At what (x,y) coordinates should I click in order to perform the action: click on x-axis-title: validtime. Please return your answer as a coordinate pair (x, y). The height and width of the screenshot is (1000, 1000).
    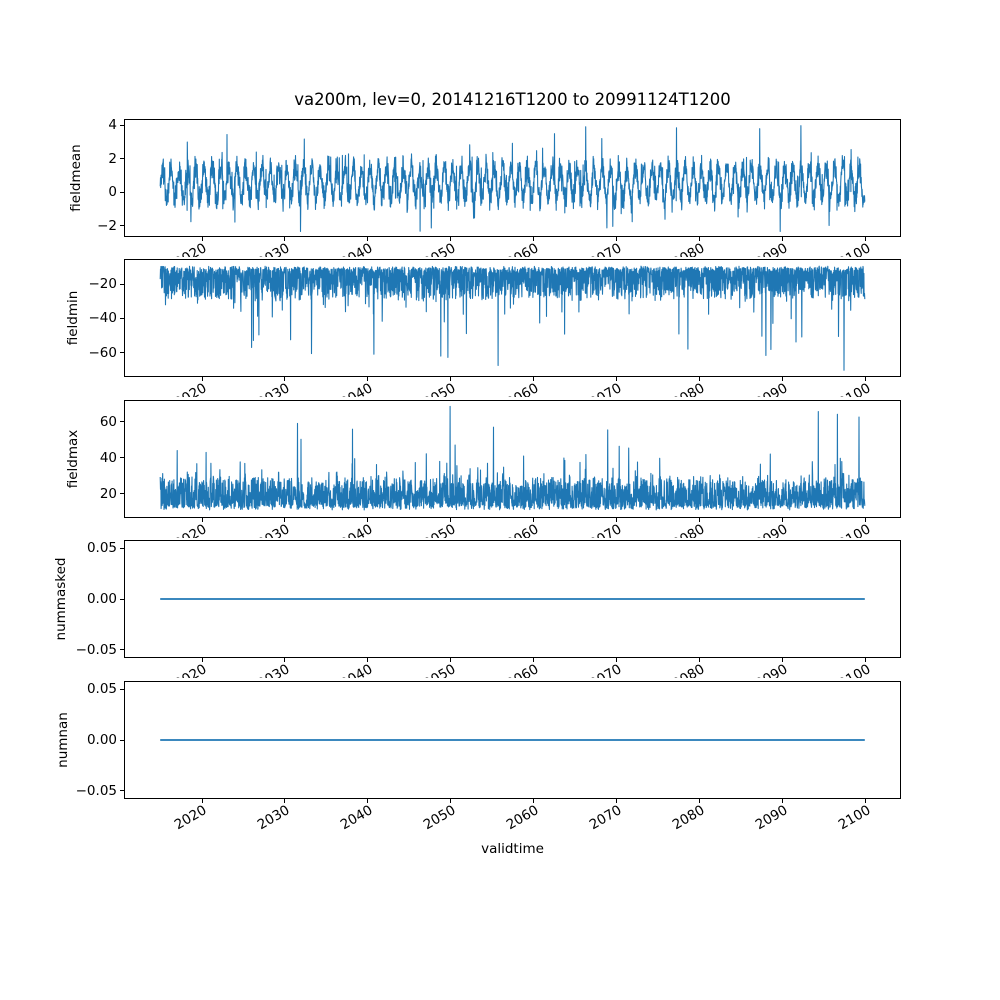
    Looking at the image, I should click on (512, 849).